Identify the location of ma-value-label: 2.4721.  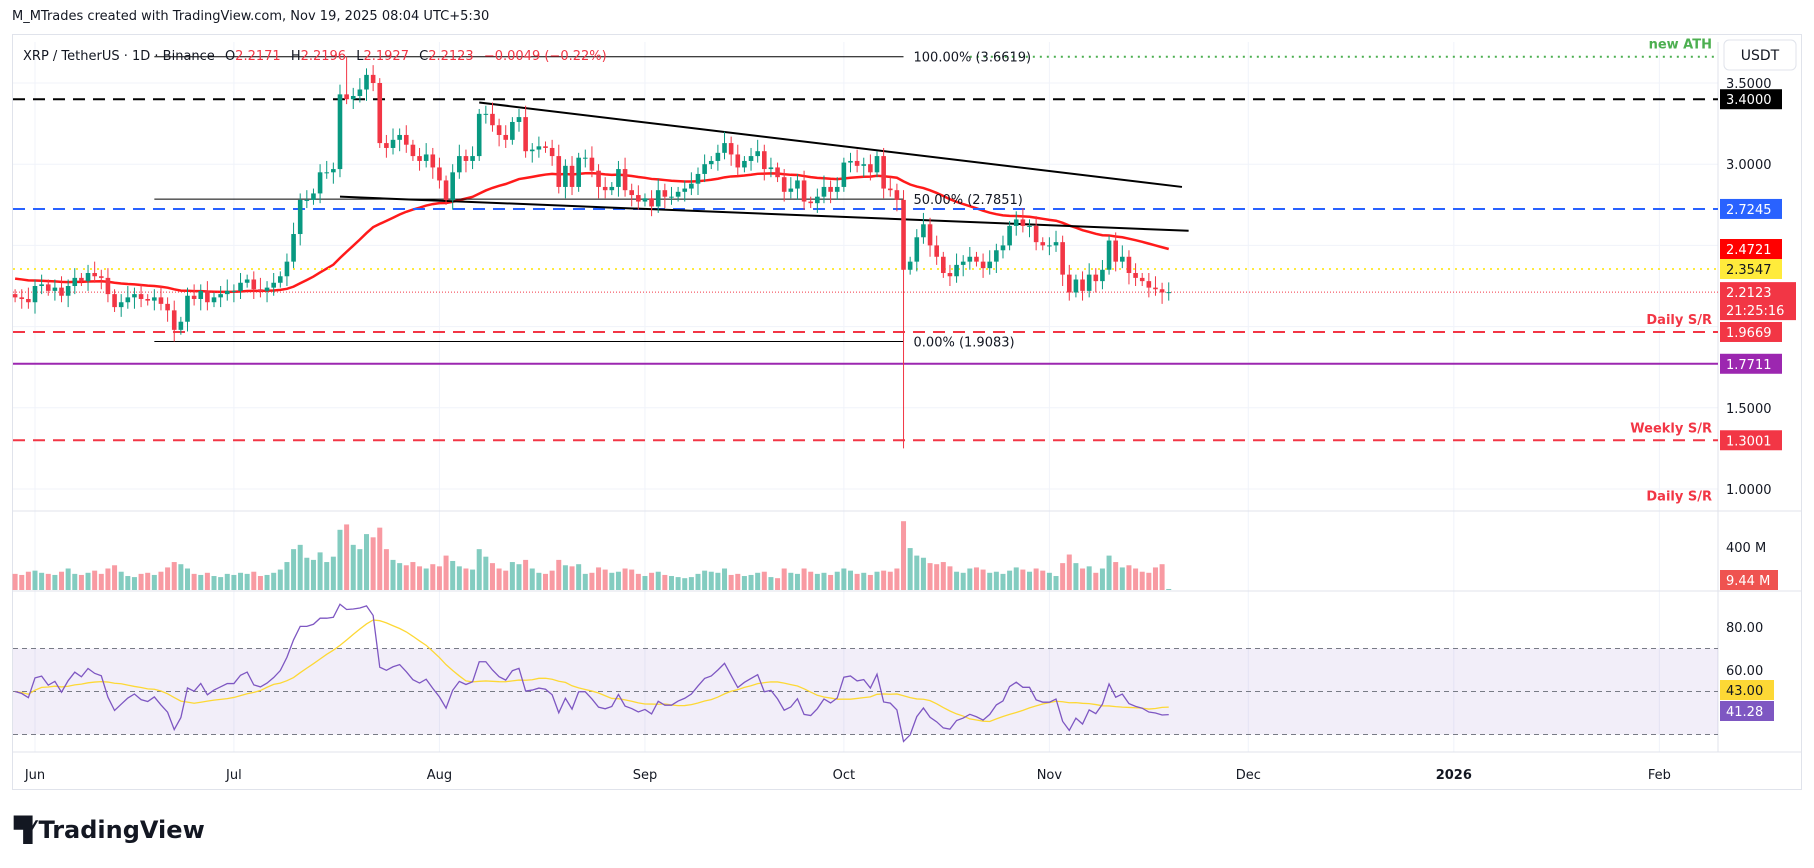
(1749, 250).